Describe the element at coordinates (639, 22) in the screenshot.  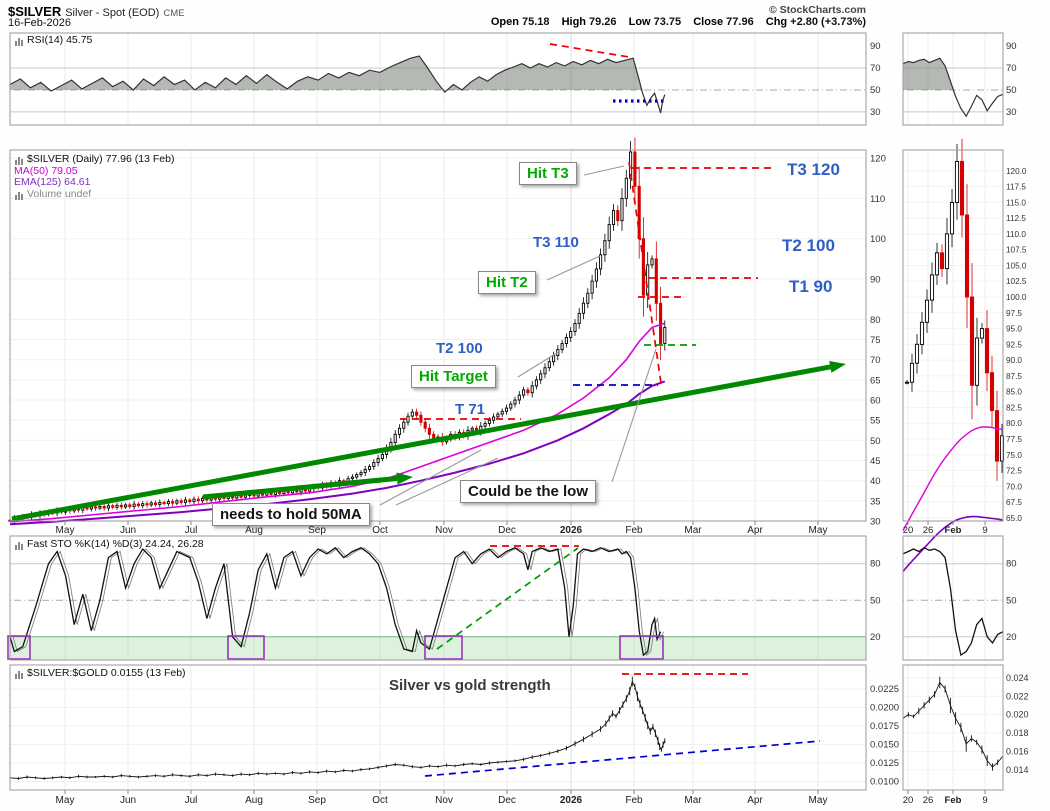
I see `low-label: Low` at that location.